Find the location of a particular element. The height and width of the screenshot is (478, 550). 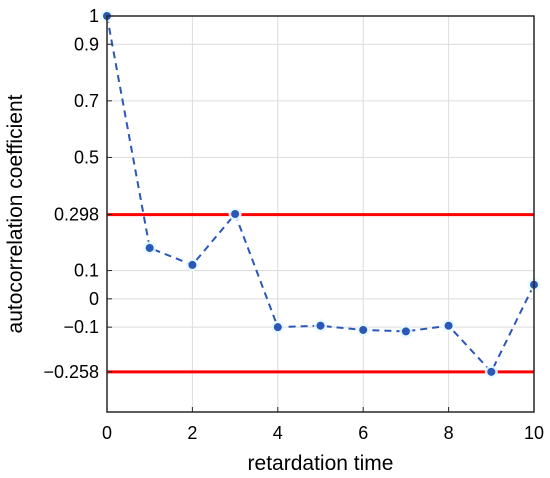

y-tick-label: 0.298 is located at coordinates (76, 215).